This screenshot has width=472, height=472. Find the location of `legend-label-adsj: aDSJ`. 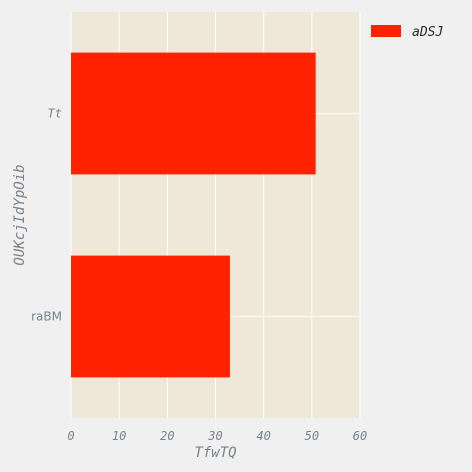

legend-label-adsj: aDSJ is located at coordinates (427, 32).